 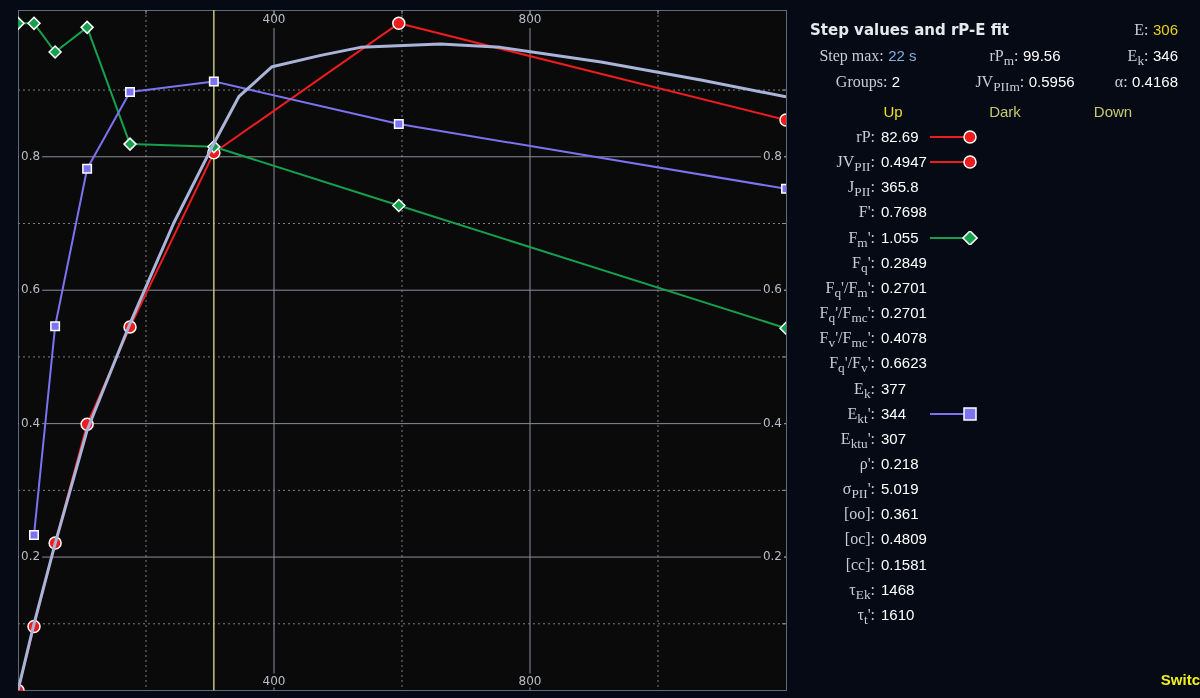 What do you see at coordinates (877, 415) in the screenshot?
I see `text: E$_{kt}$': 344` at bounding box center [877, 415].